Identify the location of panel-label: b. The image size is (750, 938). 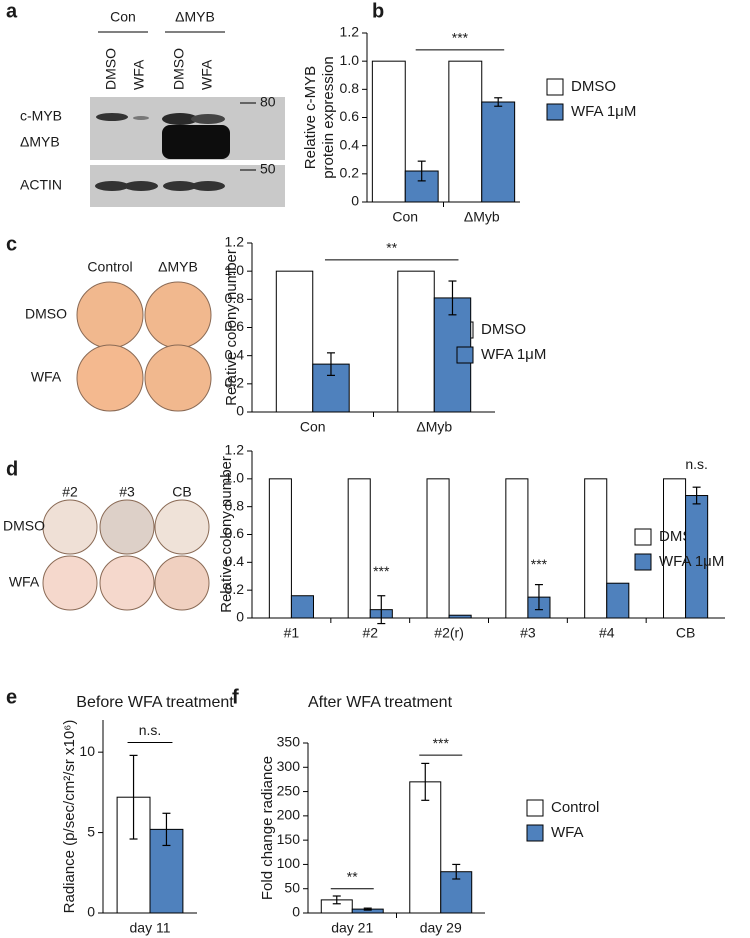
(378, 11).